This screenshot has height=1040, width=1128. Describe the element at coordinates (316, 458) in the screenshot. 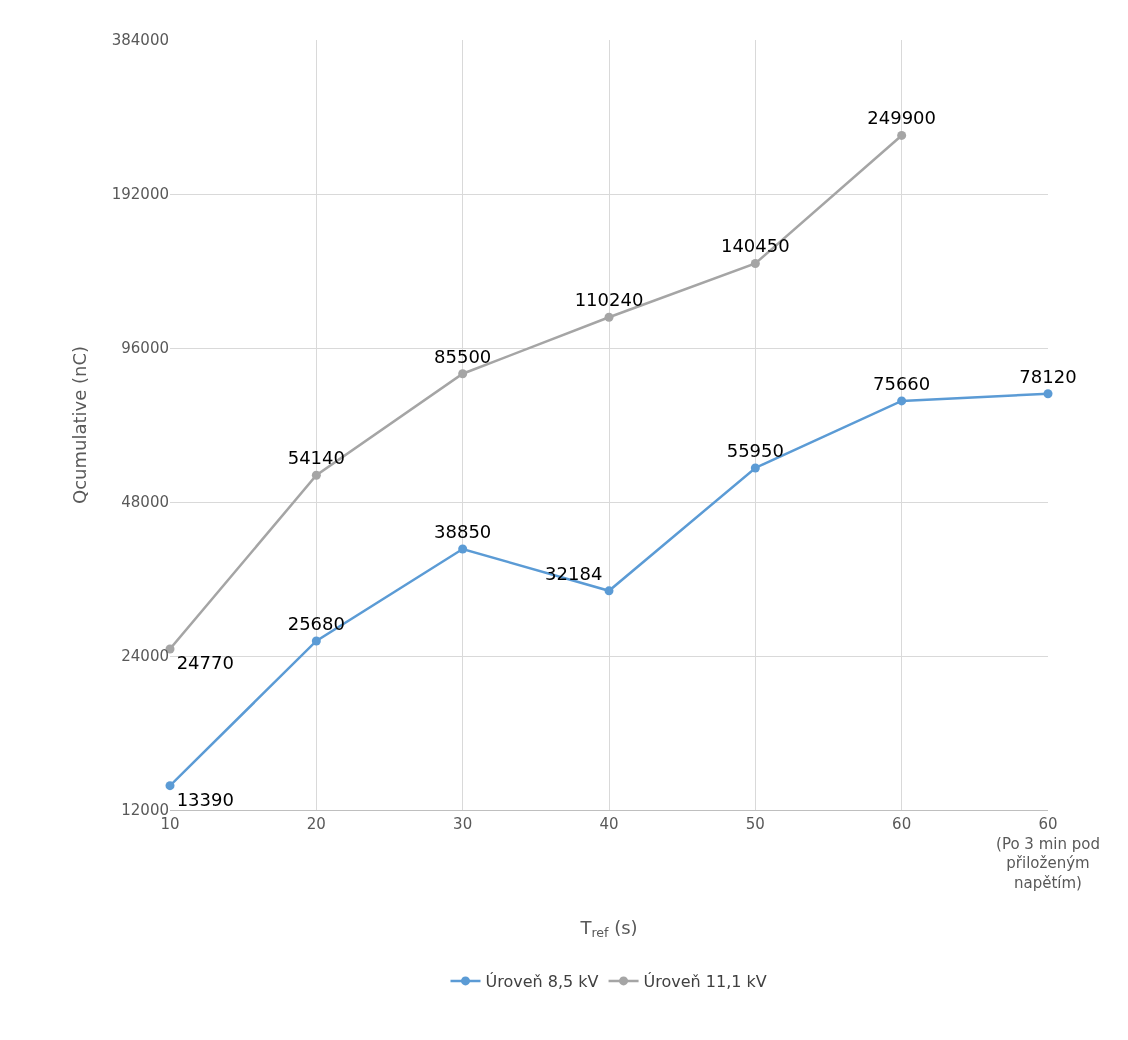

I see `data-label: 54140` at that location.